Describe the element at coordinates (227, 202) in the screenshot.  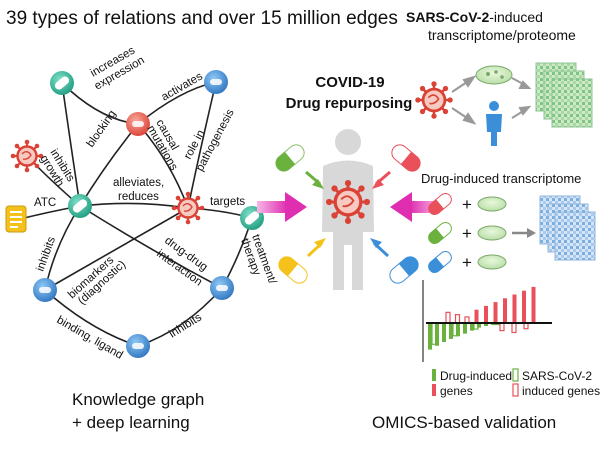
I see `edge-label: targets` at that location.